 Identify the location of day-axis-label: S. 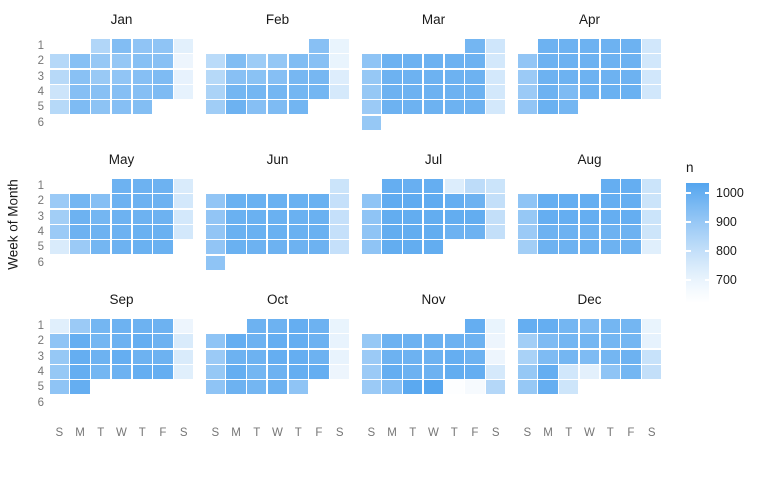
(371, 433).